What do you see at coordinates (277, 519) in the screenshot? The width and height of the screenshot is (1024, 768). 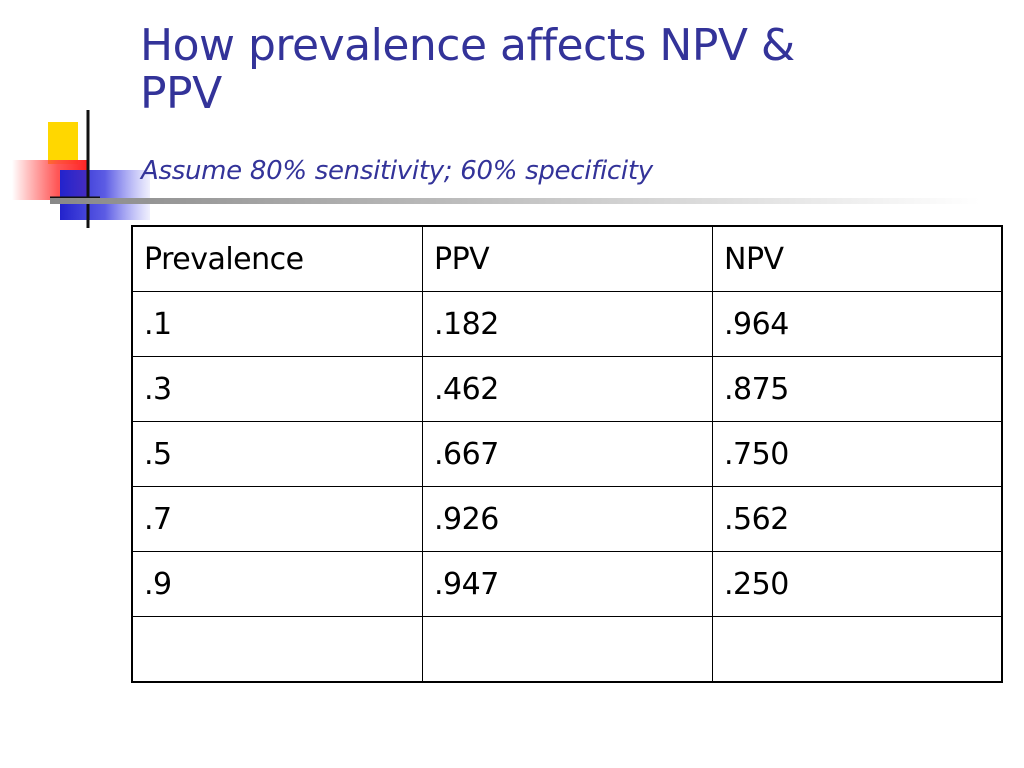 I see `cell-prevalence: .7` at bounding box center [277, 519].